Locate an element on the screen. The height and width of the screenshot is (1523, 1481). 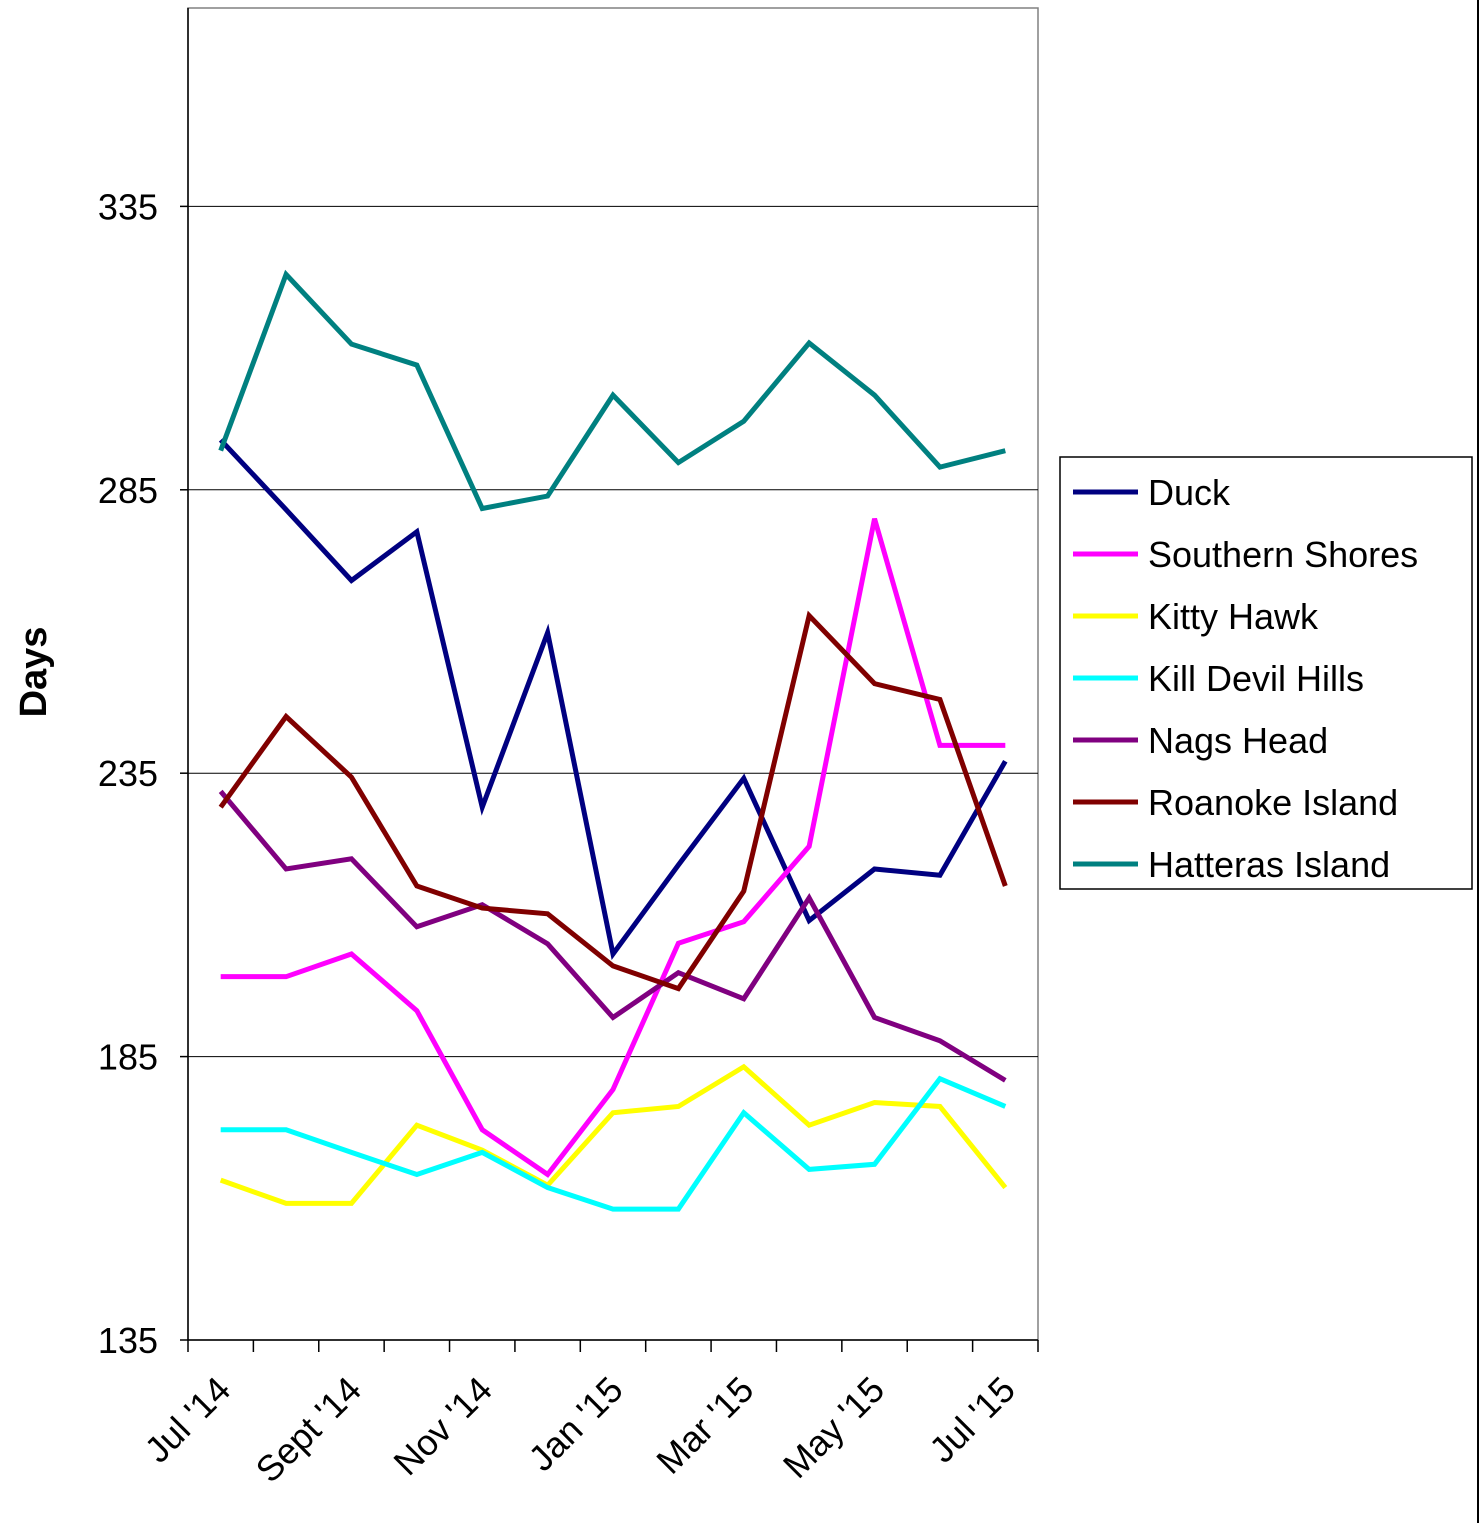
legend-label: Southern Shores is located at coordinates (1283, 554).